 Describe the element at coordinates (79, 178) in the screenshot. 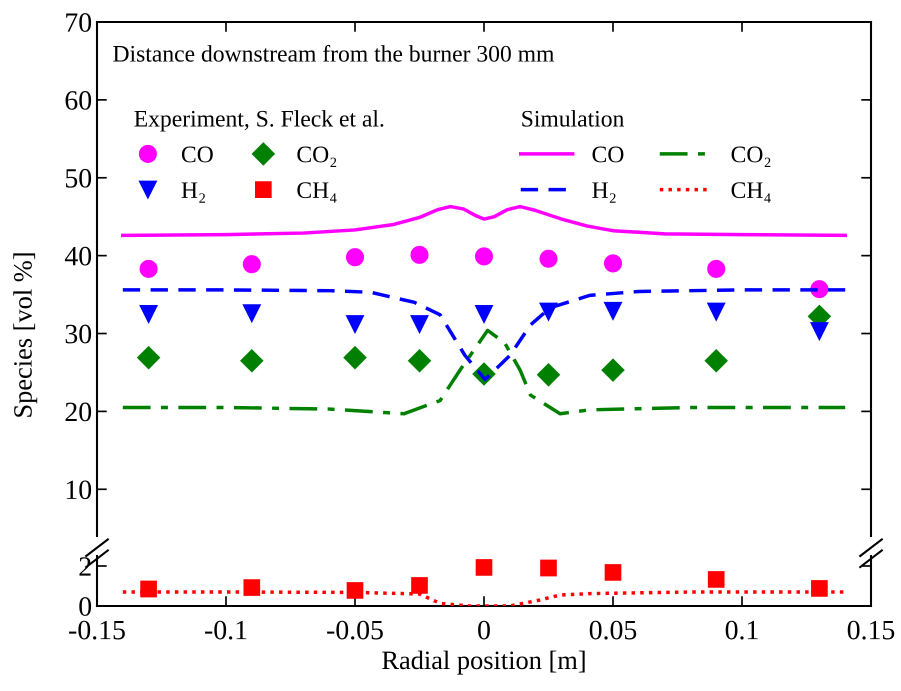

I see `y-tick-label: 50` at that location.